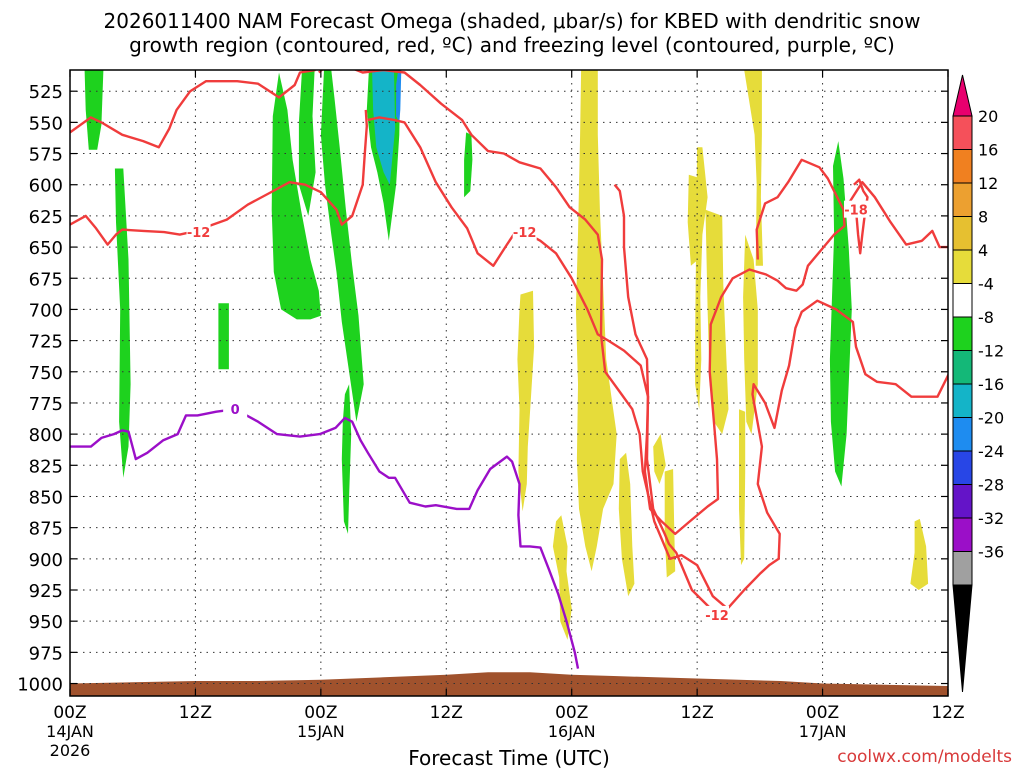 Image resolution: width=1024 pixels, height=772 pixels. Describe the element at coordinates (525, 233) in the screenshot. I see `contour-label-dgz-middle-12: -12` at that location.